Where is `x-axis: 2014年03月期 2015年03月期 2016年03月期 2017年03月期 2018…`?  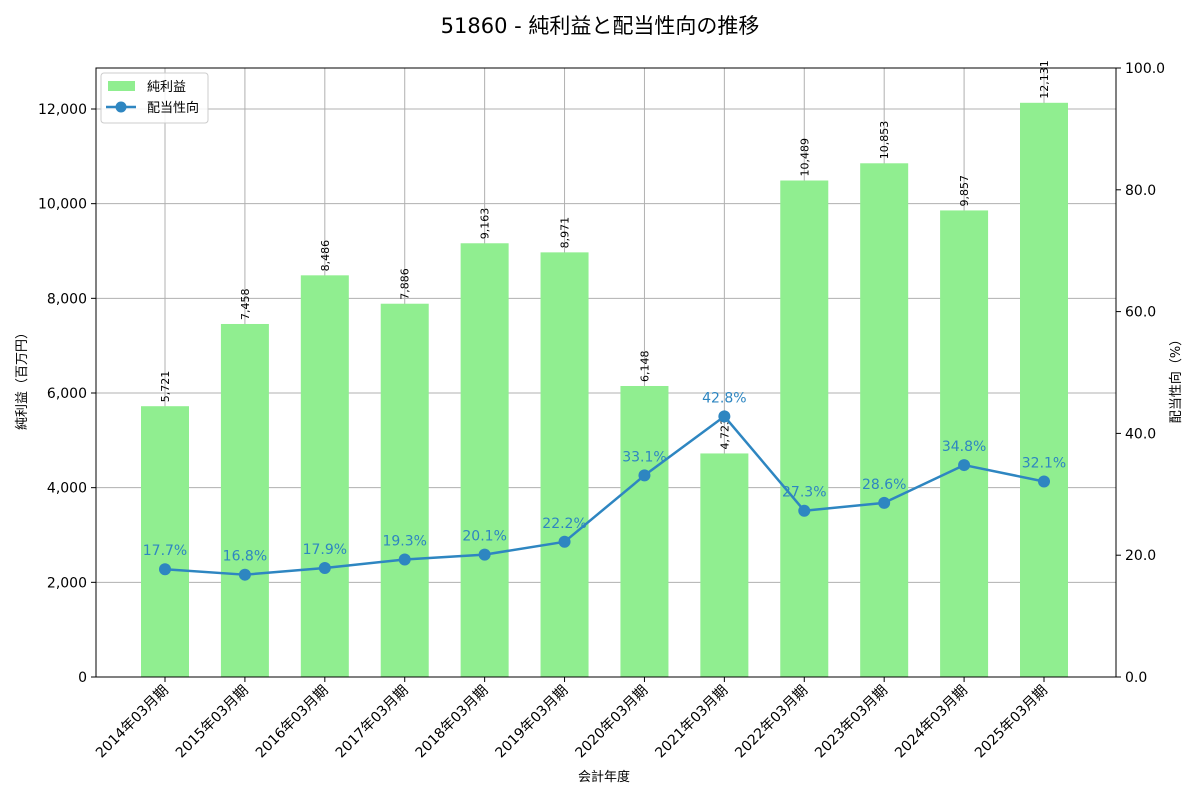 x-axis: 2014年03月期 2015年03月期 2016年03月期 2017年03月期 2018… is located at coordinates (572, 719).